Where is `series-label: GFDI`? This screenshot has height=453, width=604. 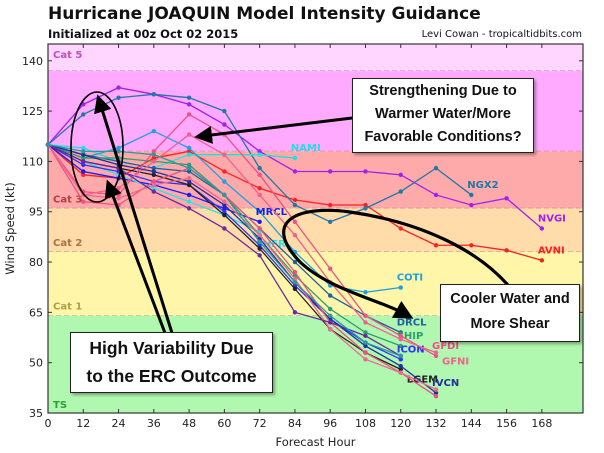 series-label: GFDI is located at coordinates (445, 346).